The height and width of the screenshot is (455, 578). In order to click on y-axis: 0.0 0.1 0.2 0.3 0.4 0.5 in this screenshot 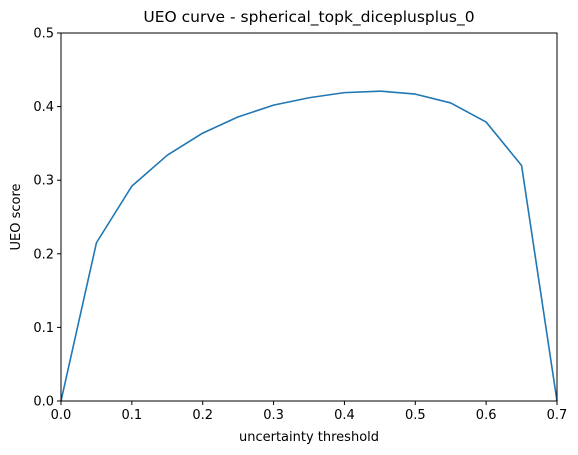, I will do `click(47, 218)`.